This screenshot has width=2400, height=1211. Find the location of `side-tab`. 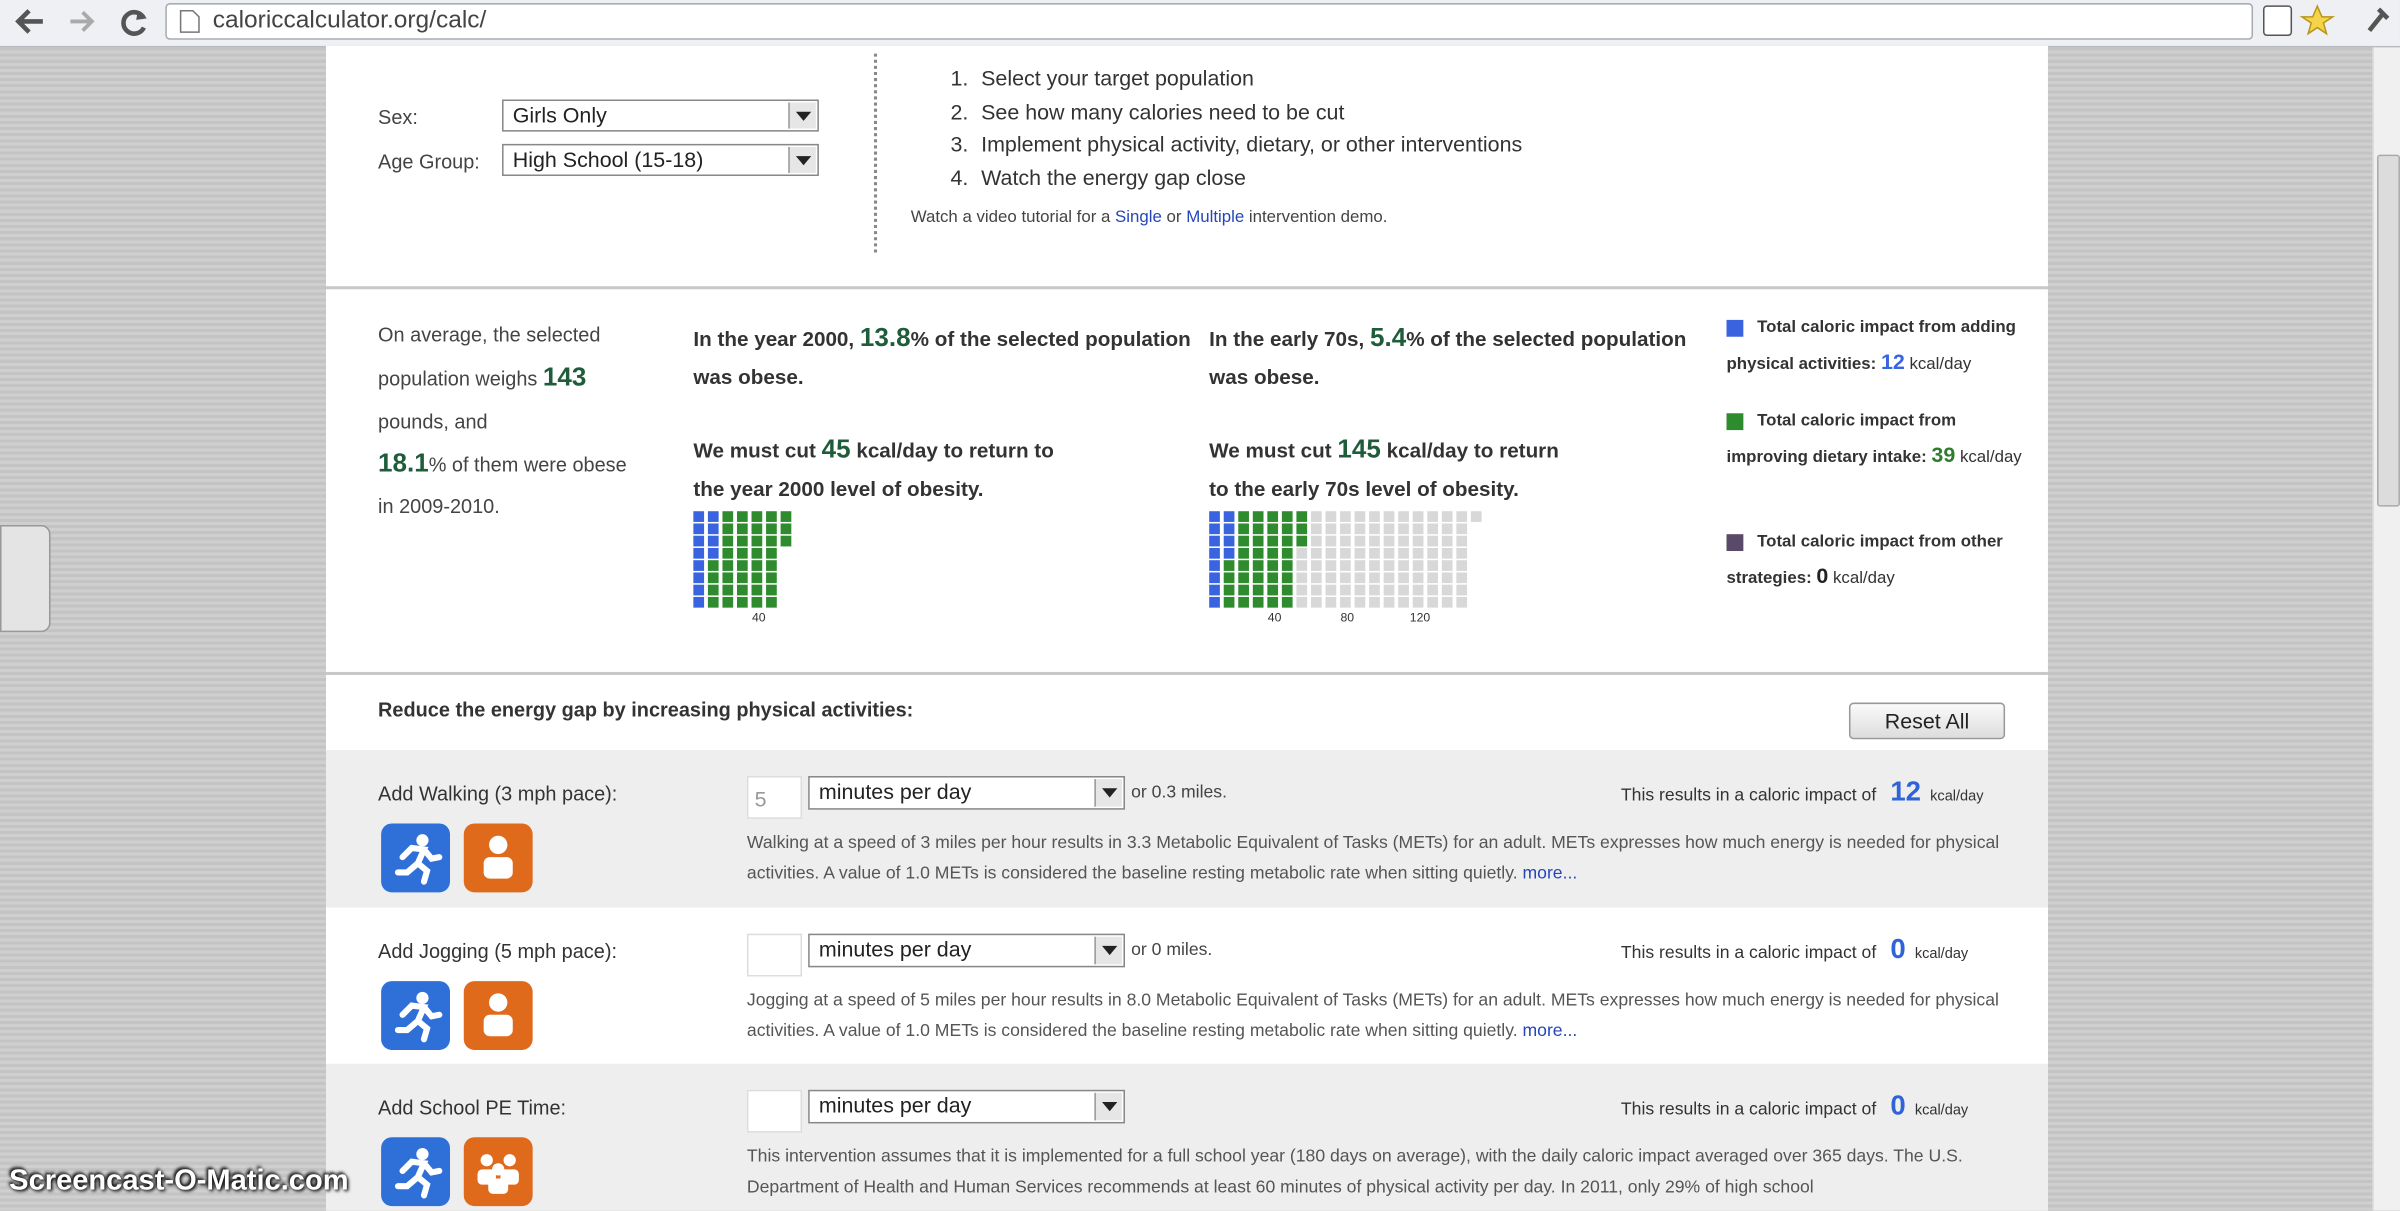

side-tab is located at coordinates (25, 578).